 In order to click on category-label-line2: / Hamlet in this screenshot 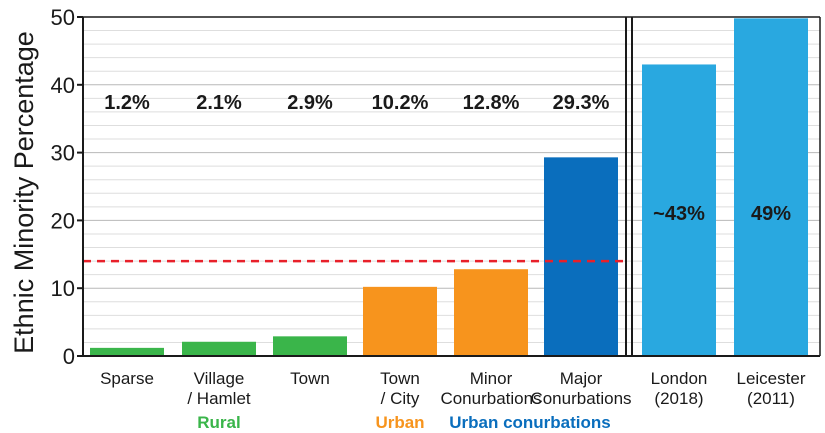, I will do `click(219, 398)`.